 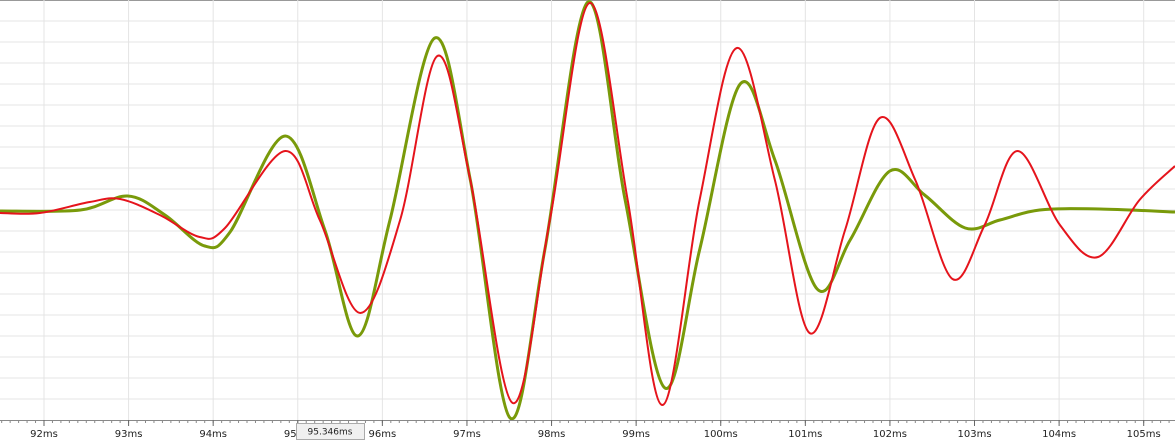 I want to click on x-tick-label: 104ms, so click(x=1059, y=434).